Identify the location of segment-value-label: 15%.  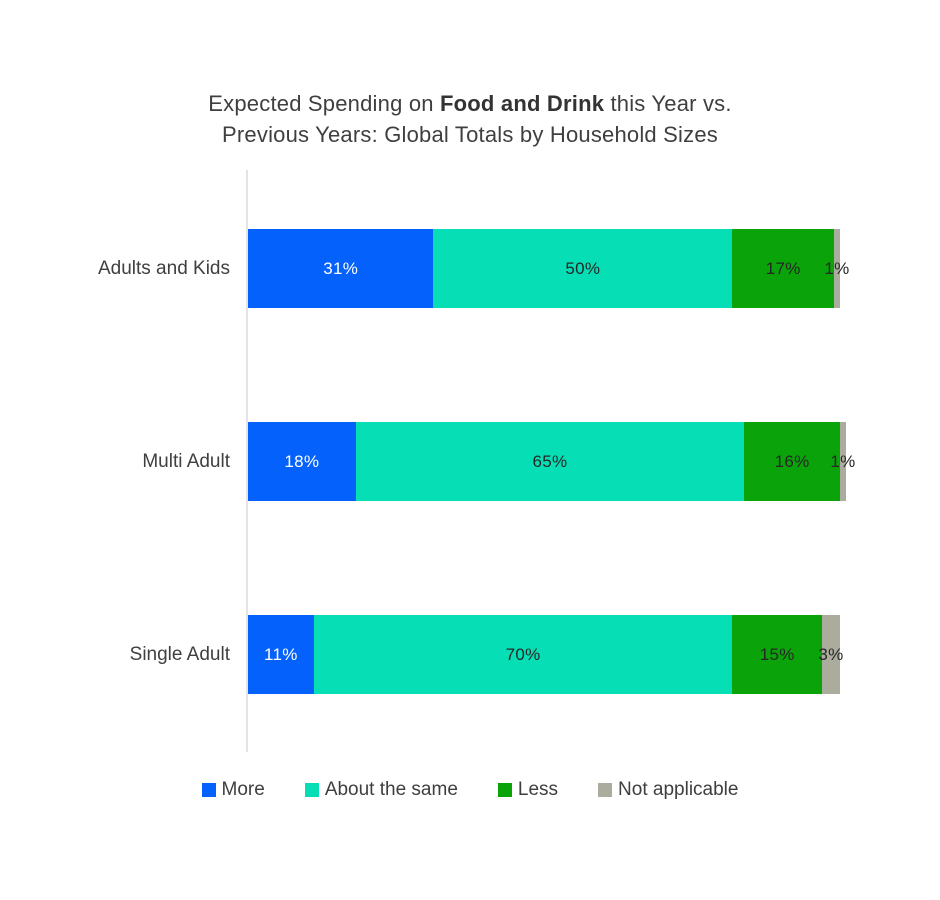
(777, 654).